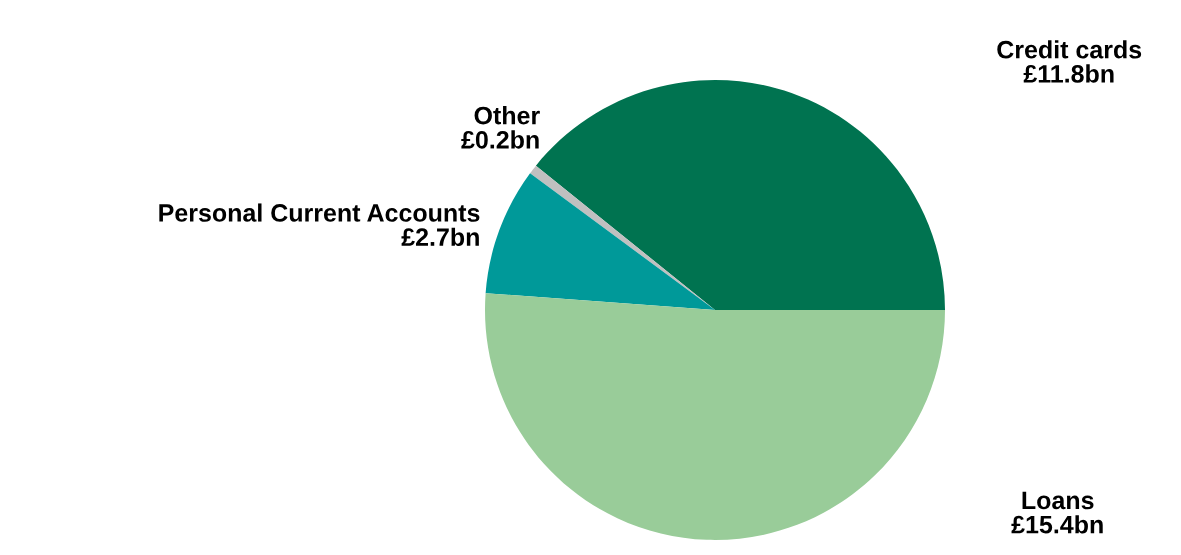  Describe the element at coordinates (500, 139) in the screenshot. I see `data-label: £0.2bn` at that location.